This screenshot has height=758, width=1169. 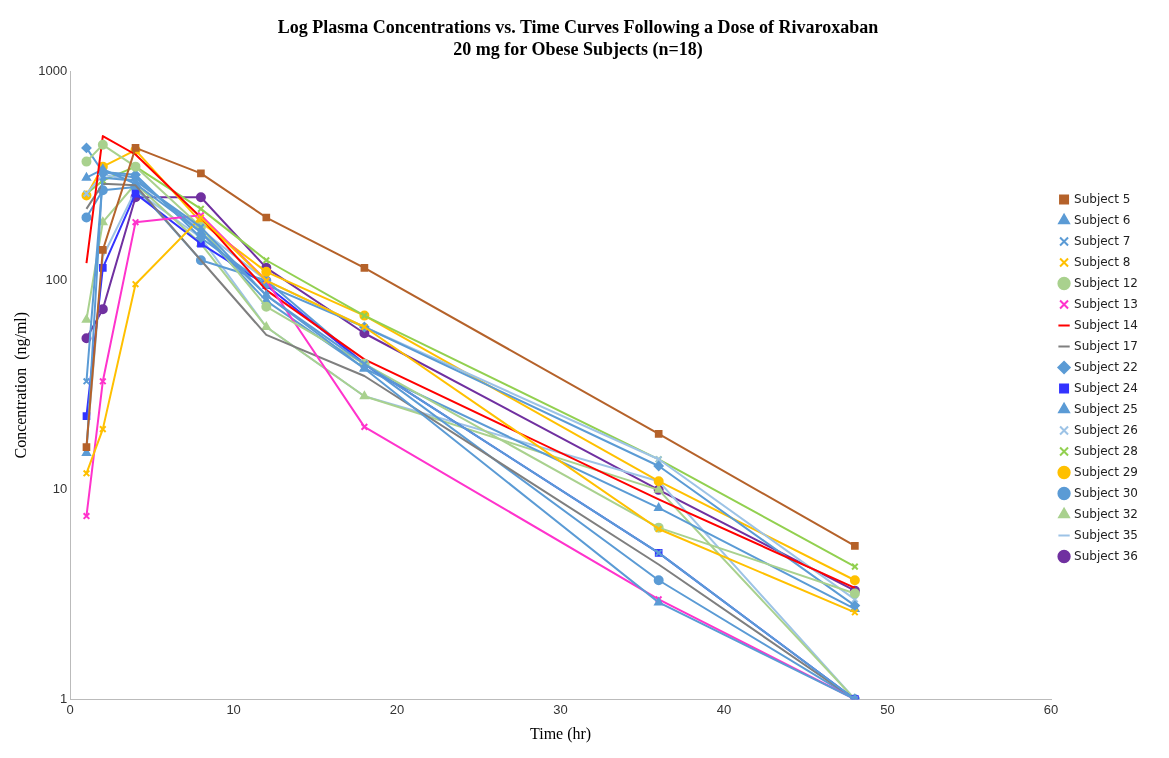 What do you see at coordinates (1106, 429) in the screenshot?
I see `legend-label: Subject 26` at bounding box center [1106, 429].